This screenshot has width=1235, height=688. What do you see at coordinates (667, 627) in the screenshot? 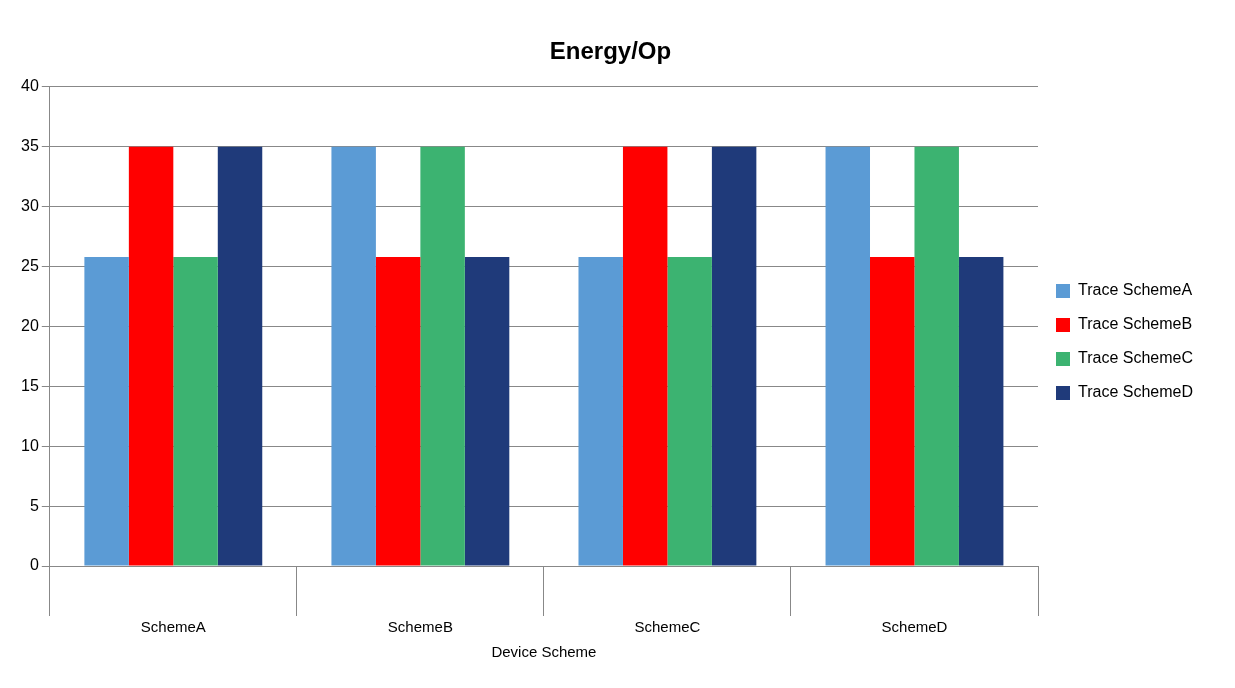
I see `x-tick-label: SchemeC` at bounding box center [667, 627].